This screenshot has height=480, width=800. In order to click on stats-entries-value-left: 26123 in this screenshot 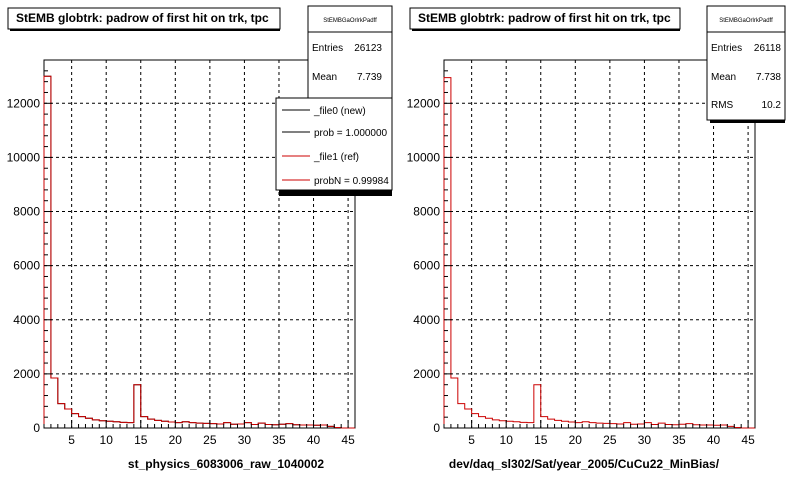, I will do `click(368, 48)`.